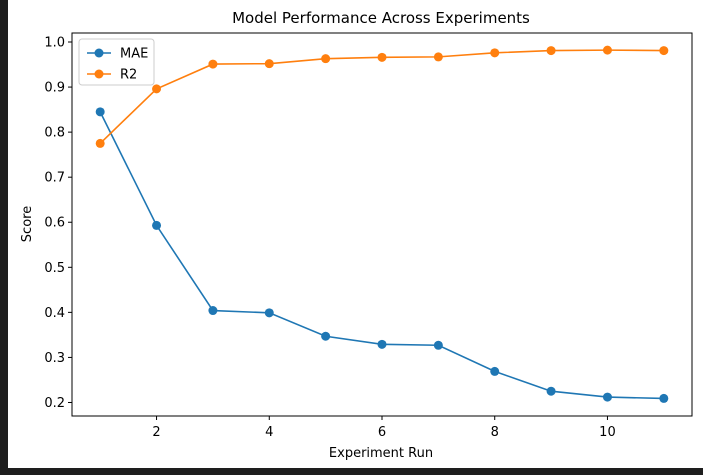  I want to click on x-tick-label: 10, so click(607, 432).